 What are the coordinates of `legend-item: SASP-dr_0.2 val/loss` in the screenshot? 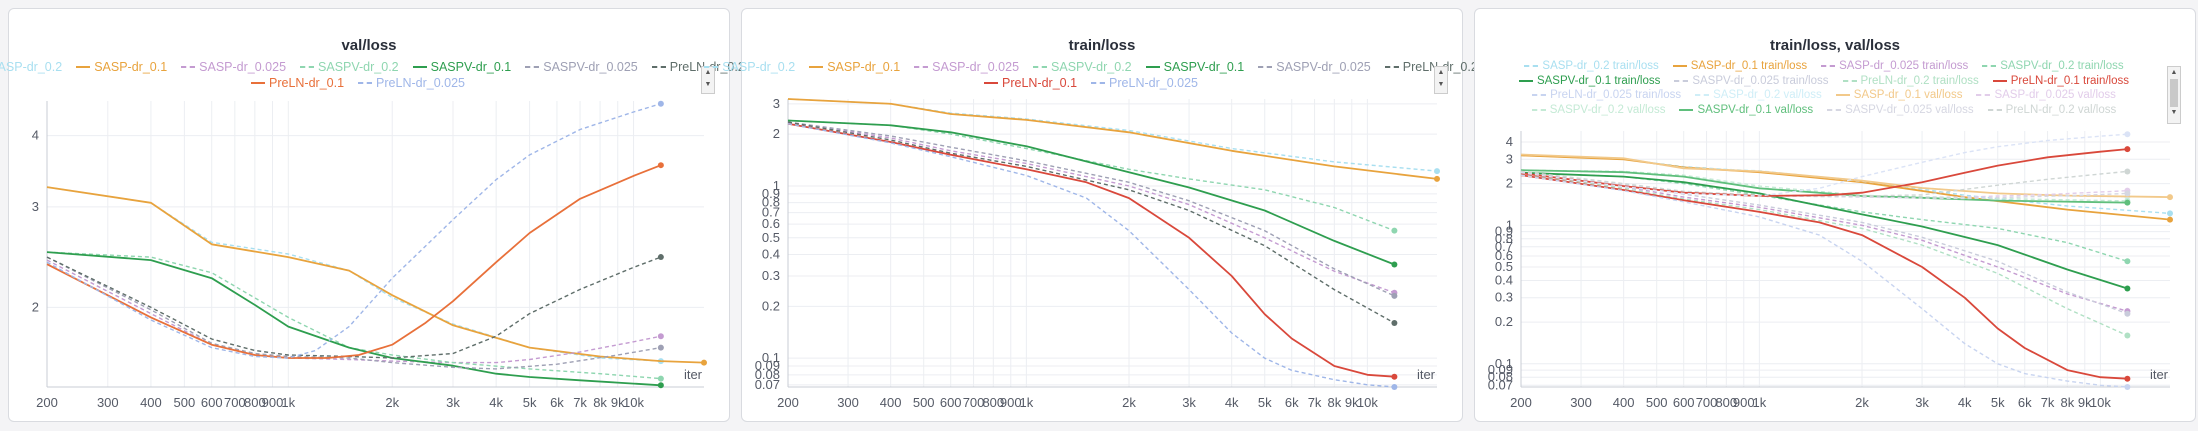 It's located at (1758, 95).